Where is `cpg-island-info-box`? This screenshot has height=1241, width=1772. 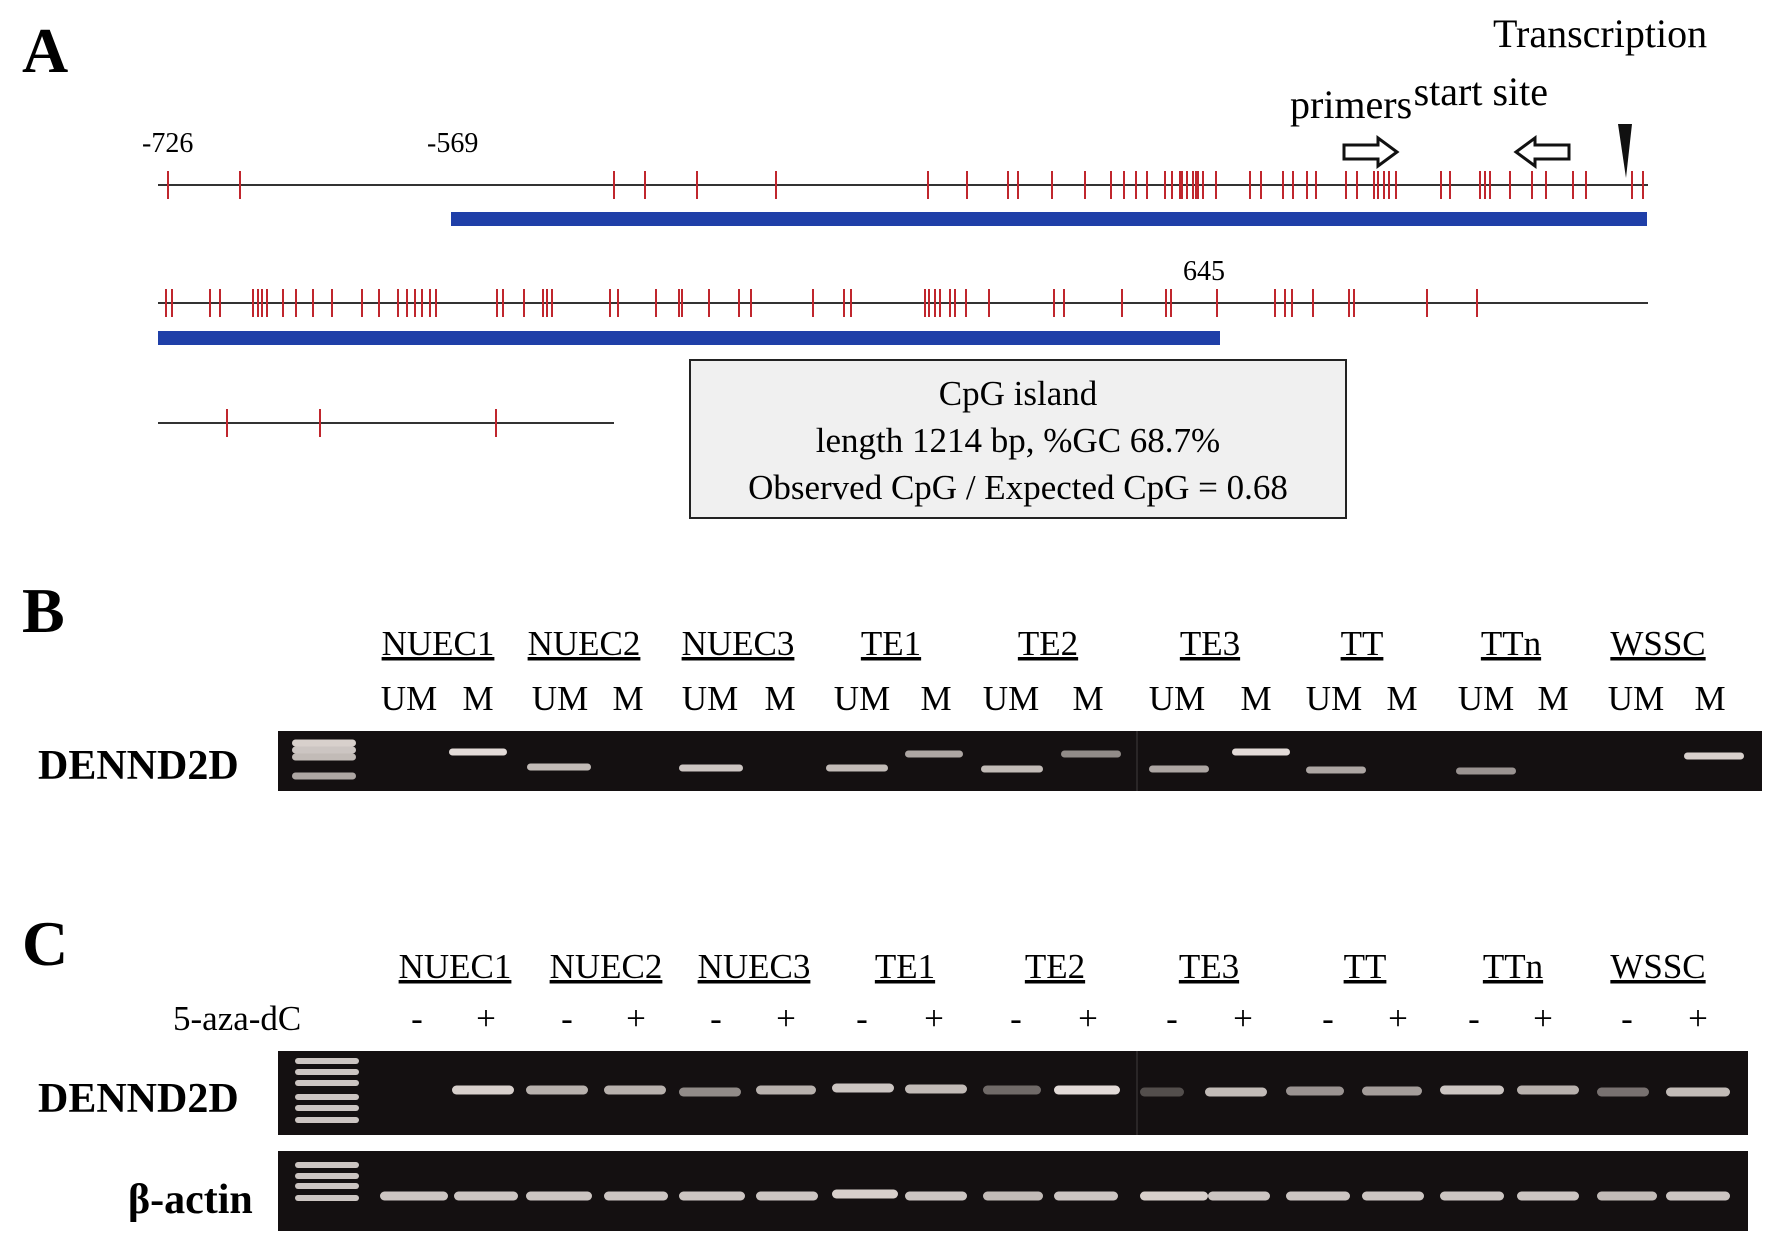
cpg-island-info-box is located at coordinates (1018, 439).